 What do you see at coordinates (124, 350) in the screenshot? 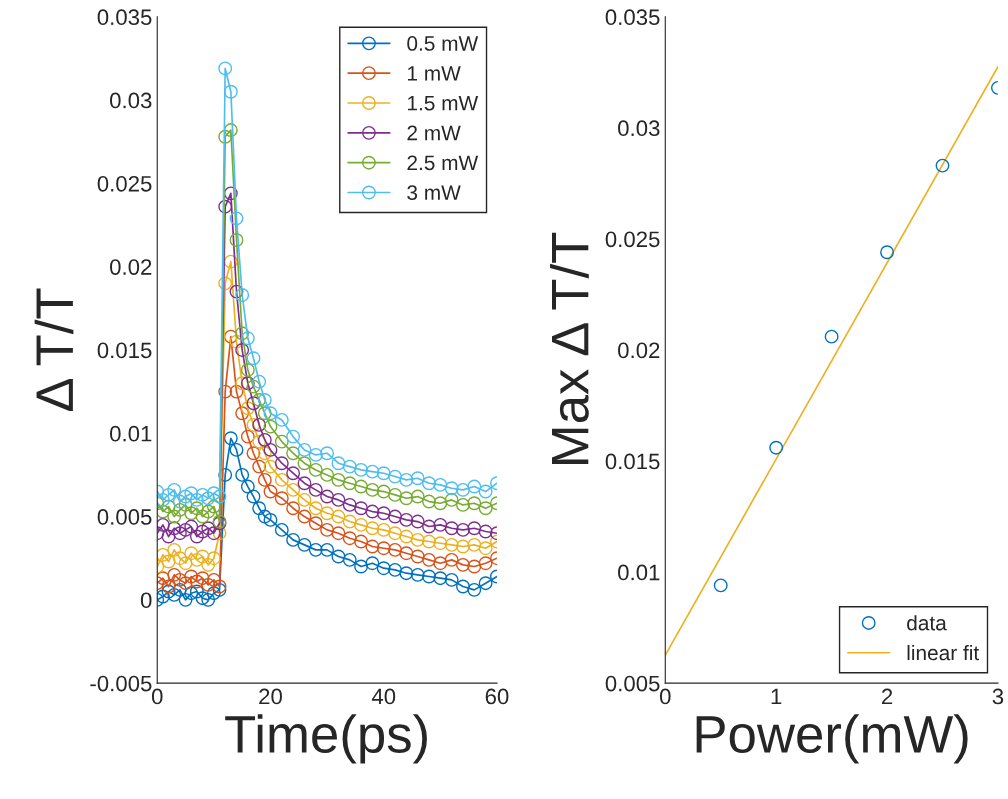
I see `y-tick-label: 0.015` at bounding box center [124, 350].